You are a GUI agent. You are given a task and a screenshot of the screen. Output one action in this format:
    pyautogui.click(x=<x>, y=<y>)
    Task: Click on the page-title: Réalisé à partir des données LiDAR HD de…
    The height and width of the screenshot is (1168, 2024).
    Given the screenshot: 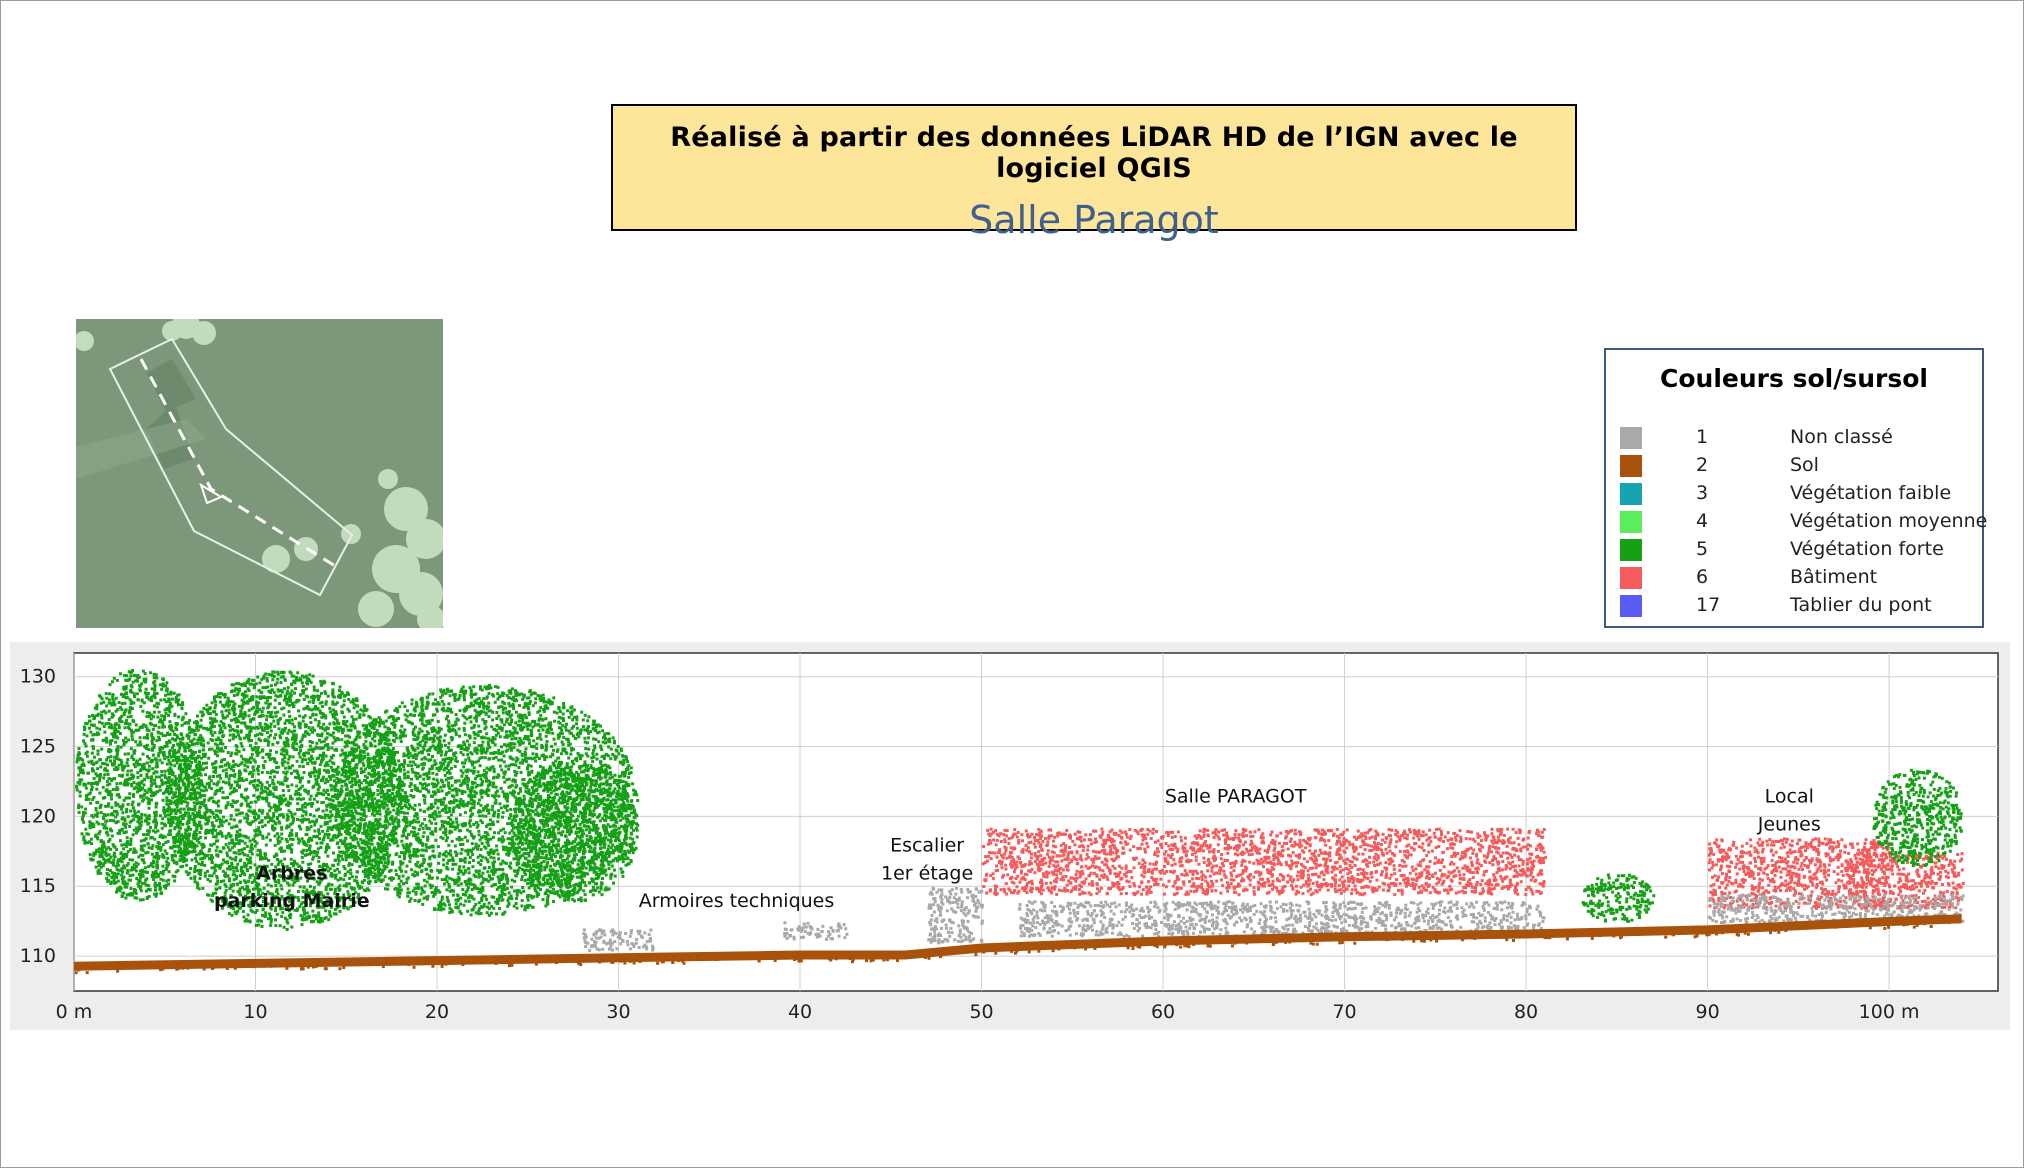 What is the action you would take?
    pyautogui.click(x=1094, y=153)
    